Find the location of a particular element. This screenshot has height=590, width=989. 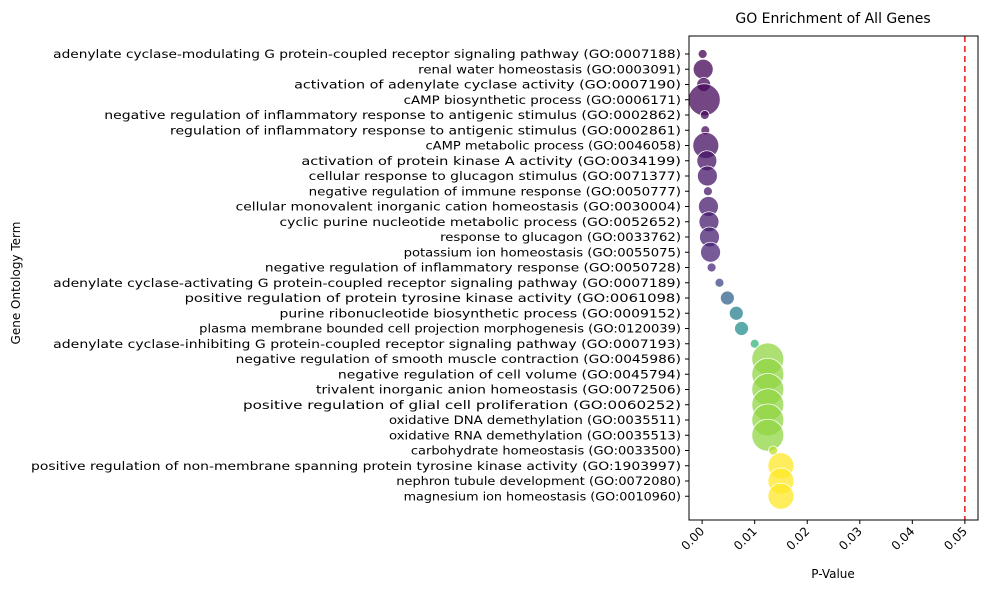

points-layer is located at coordinates (741, 279).